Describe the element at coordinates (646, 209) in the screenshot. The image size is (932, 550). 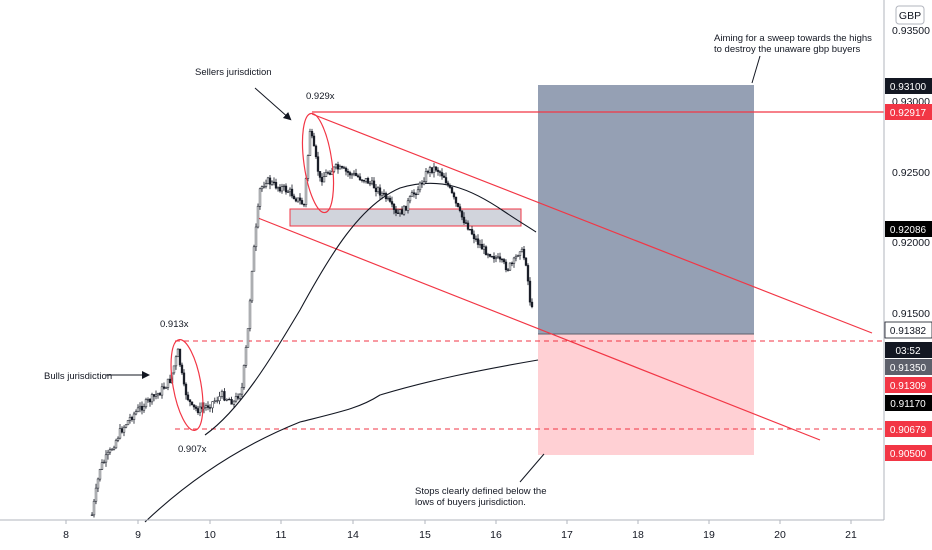
I see `profit-zone` at that location.